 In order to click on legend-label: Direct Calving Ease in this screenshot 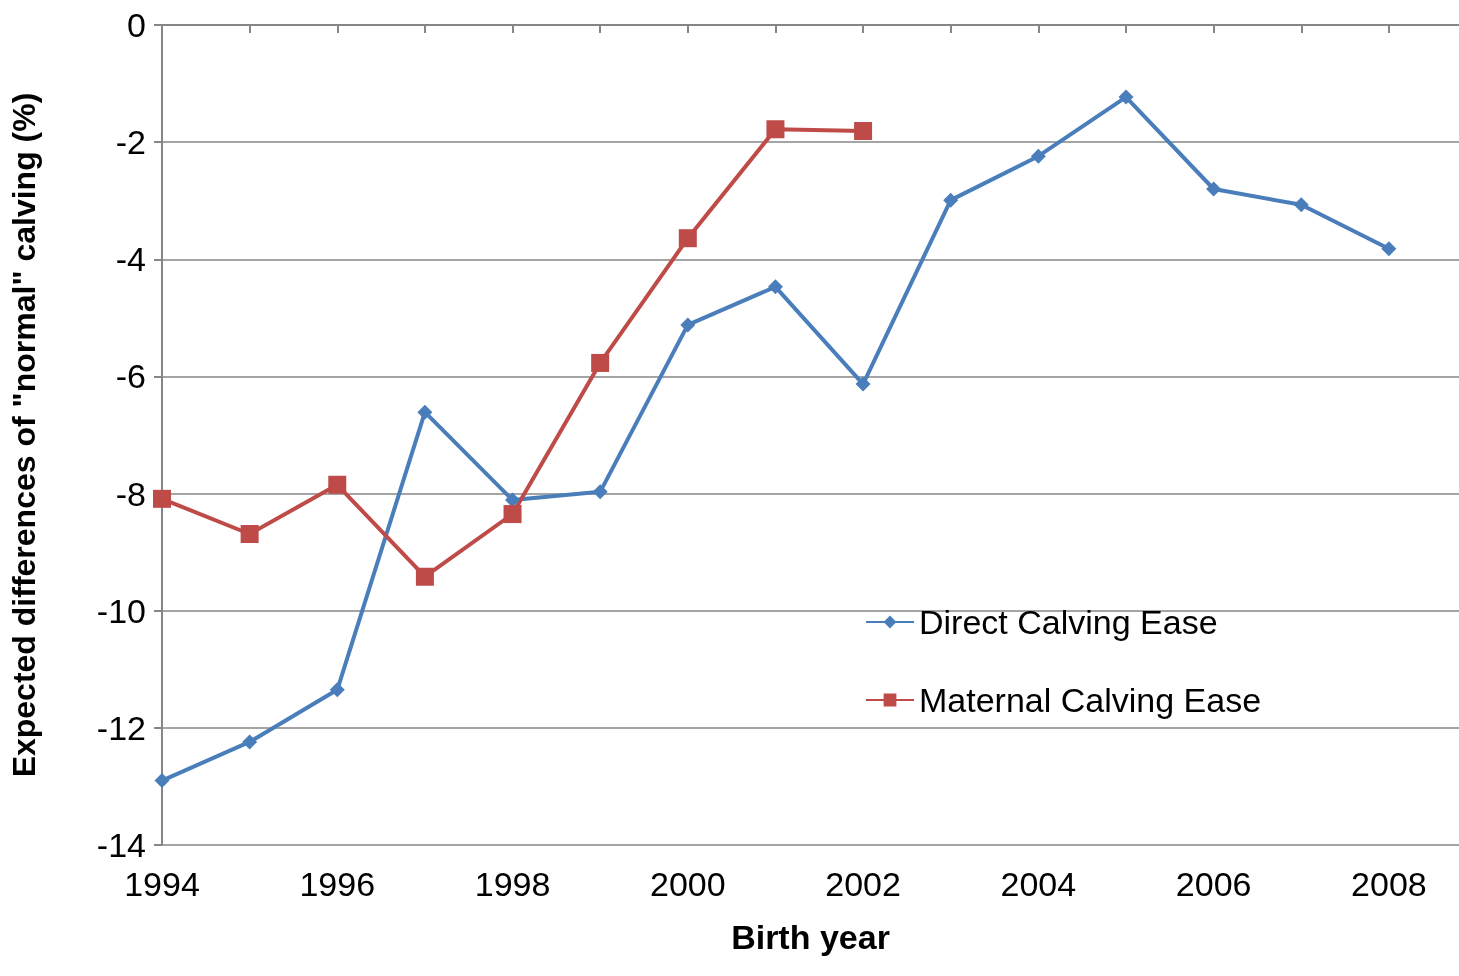, I will do `click(1068, 622)`.